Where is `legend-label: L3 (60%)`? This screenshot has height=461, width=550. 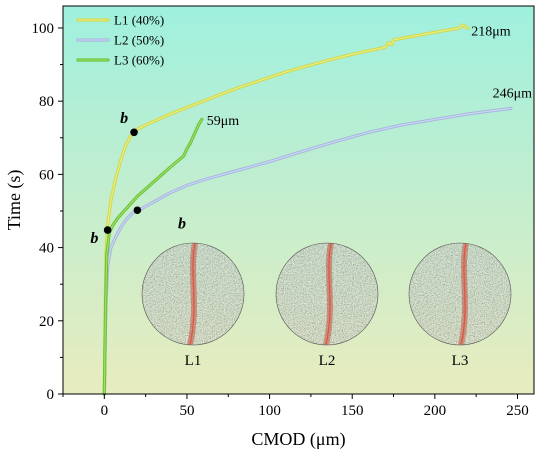 legend-label: L3 (60%) is located at coordinates (139, 60).